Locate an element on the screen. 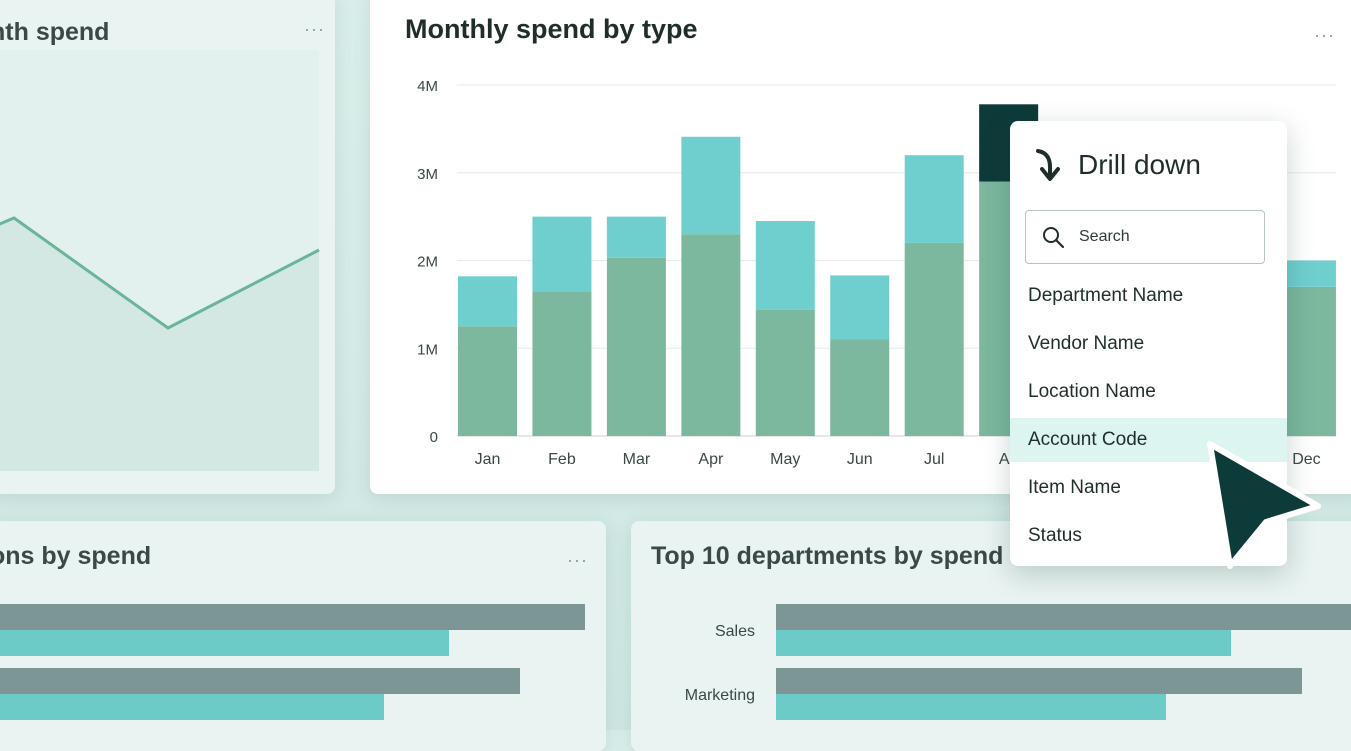 Image resolution: width=1351 pixels, height=751 pixels. y-tick-label: 0 is located at coordinates (434, 437).